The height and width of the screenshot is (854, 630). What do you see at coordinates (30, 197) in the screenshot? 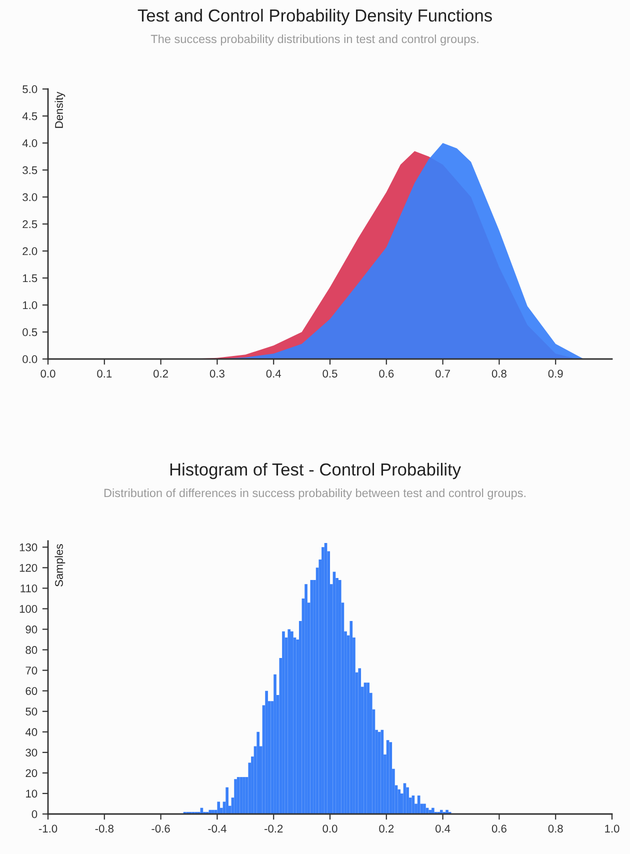
I see `y-tick-label: 3.0` at bounding box center [30, 197].